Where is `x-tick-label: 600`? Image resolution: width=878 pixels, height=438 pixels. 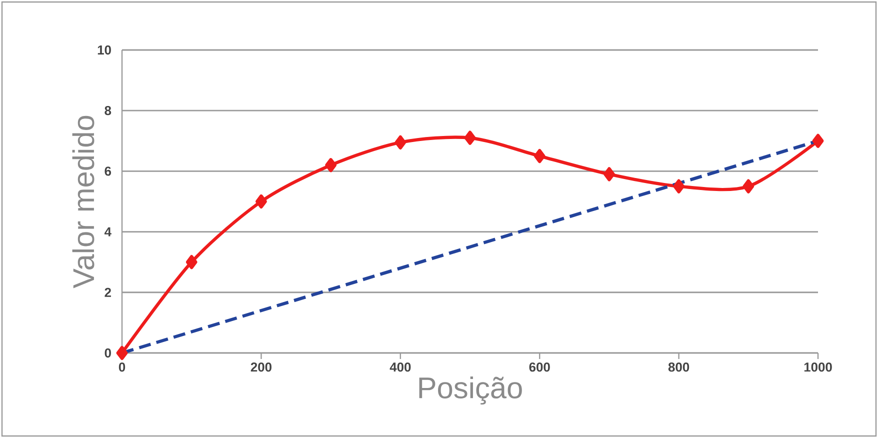 x-tick-label: 600 is located at coordinates (539, 367).